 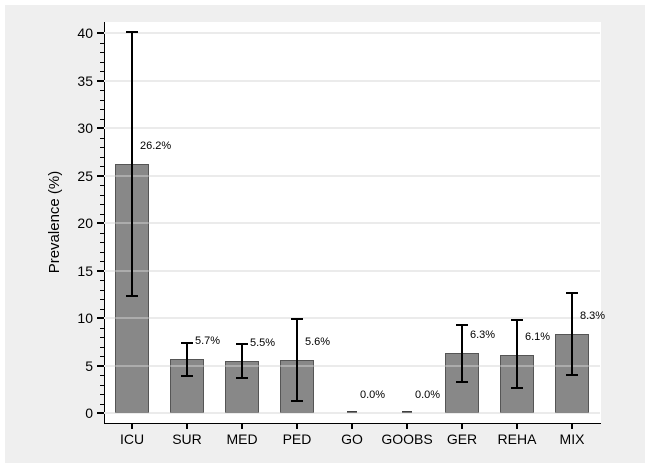 What do you see at coordinates (572, 439) in the screenshot?
I see `x-category-label: MIX` at bounding box center [572, 439].